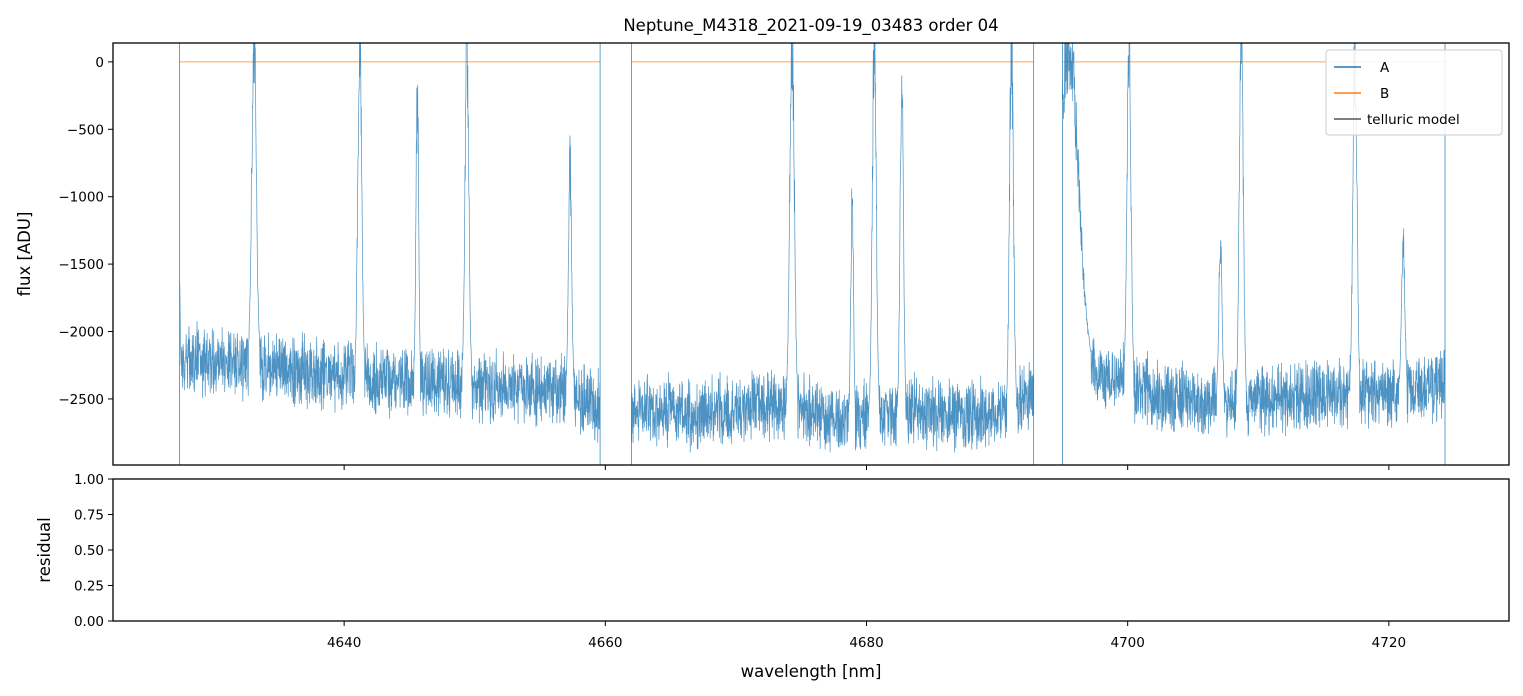 The width and height of the screenshot is (1523, 696). I want to click on top-y-axis: 0 −500 −1000 −1500 −2000 −2500, so click(85, 231).